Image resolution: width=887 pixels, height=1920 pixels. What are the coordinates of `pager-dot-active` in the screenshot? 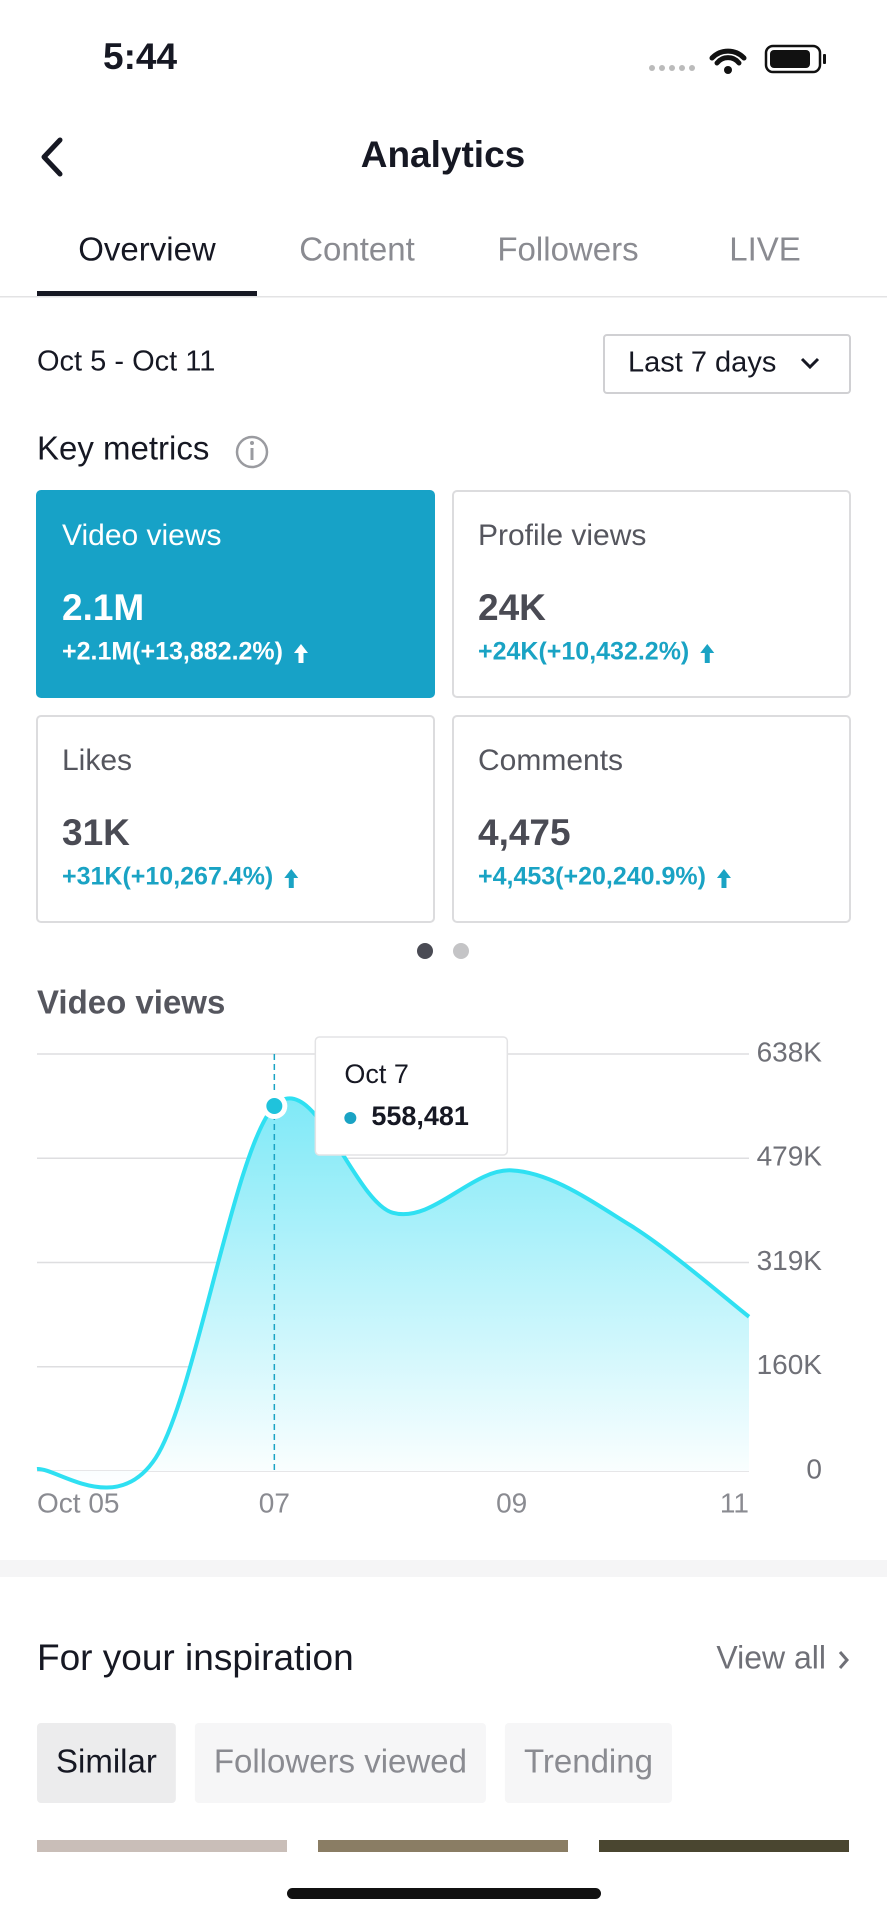 It's located at (425, 951).